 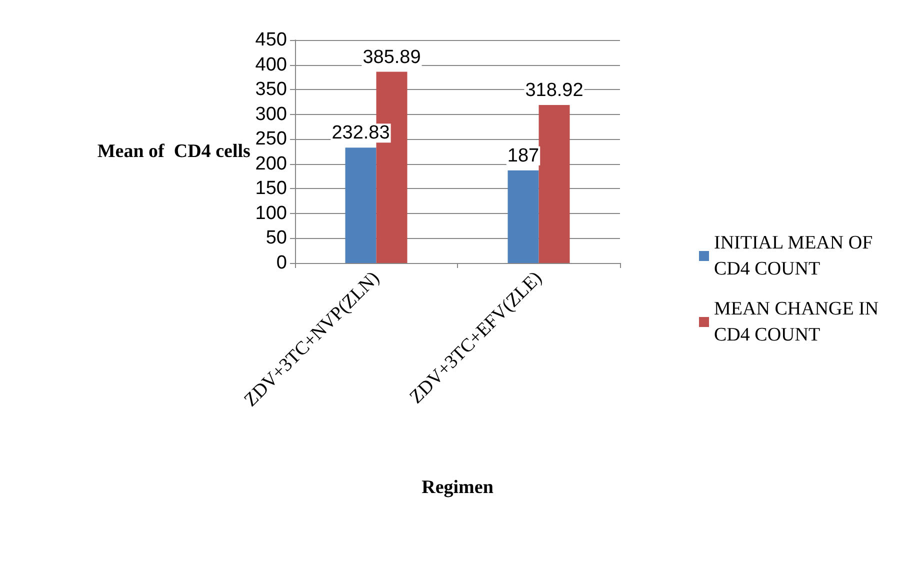 I want to click on y-tick-label: 0, so click(x=281, y=263).